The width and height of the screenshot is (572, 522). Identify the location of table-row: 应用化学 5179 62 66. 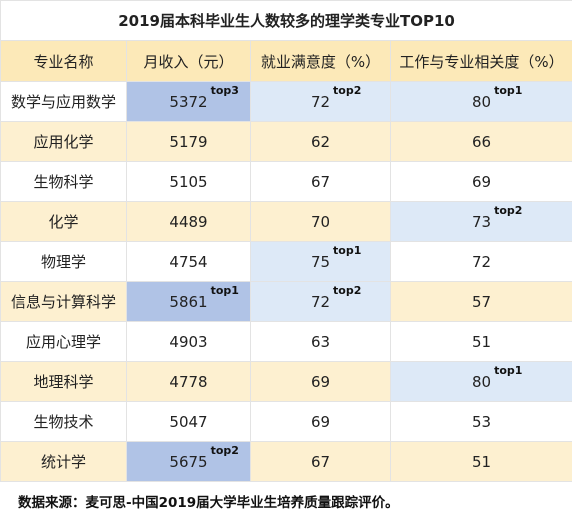
(286, 141).